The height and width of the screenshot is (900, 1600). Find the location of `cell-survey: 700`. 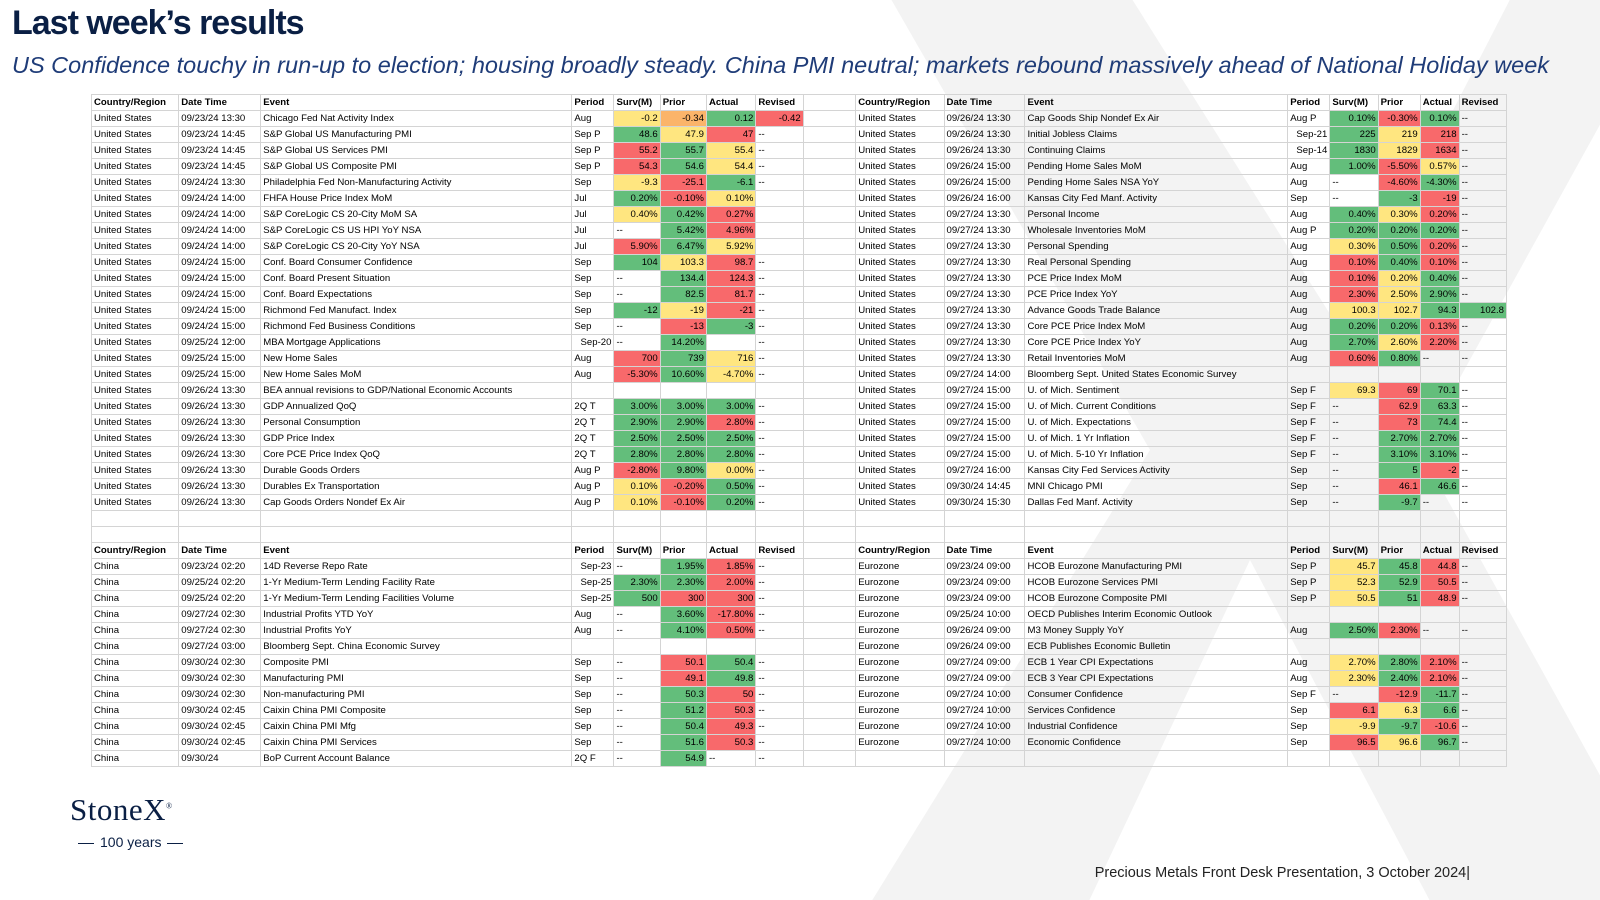

cell-survey: 700 is located at coordinates (637, 358).